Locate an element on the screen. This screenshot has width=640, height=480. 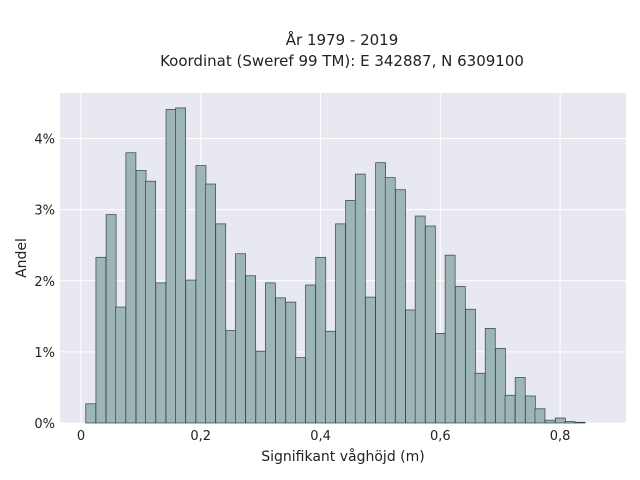
y-tick-label-2: 2% is located at coordinates (44, 282).